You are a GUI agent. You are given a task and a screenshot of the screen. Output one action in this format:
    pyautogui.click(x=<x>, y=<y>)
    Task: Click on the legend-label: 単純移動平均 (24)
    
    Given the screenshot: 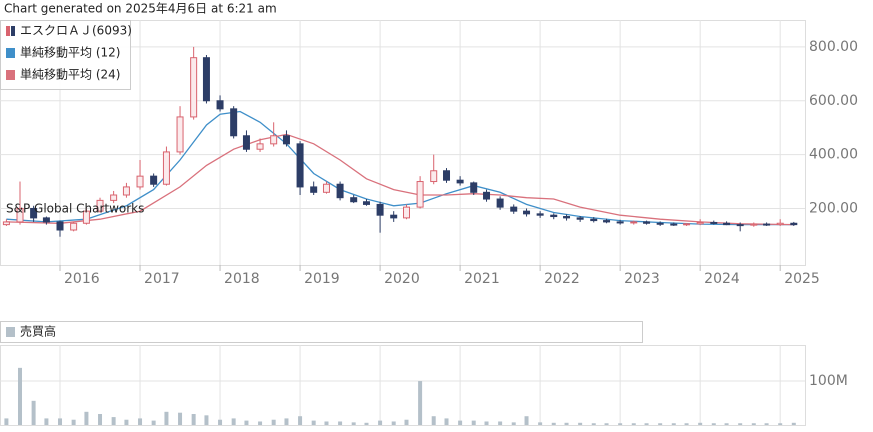 What is the action you would take?
    pyautogui.click(x=70, y=75)
    